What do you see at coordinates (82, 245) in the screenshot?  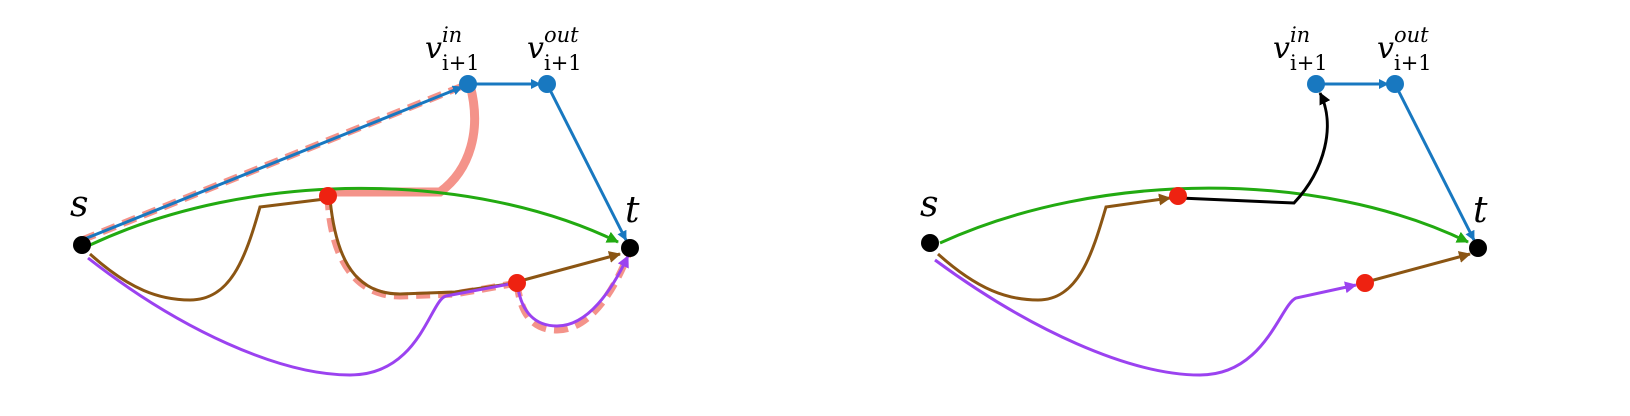 I see `node-s` at bounding box center [82, 245].